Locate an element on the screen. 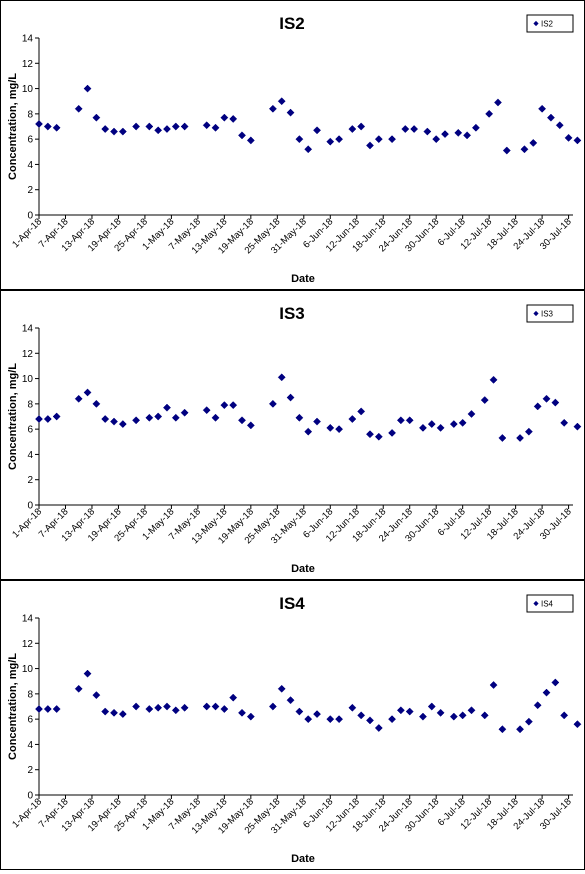 The height and width of the screenshot is (874, 585). y-tick-label: 8 is located at coordinates (30, 694).